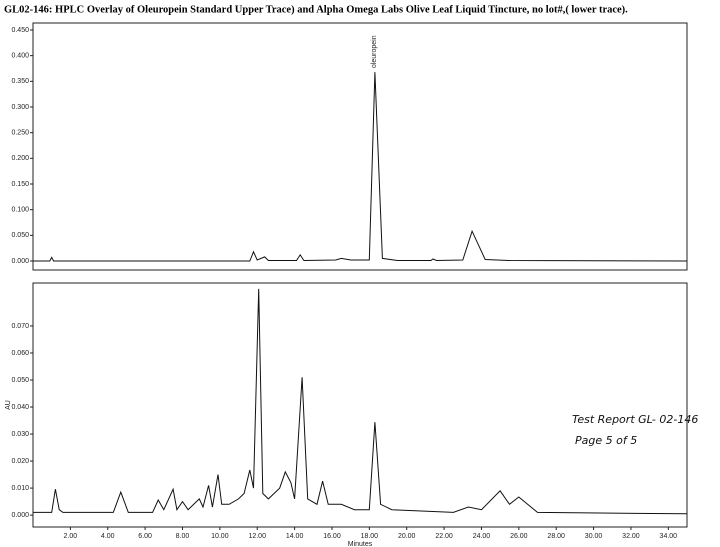  Describe the element at coordinates (20, 30) in the screenshot. I see `y-tick-label: 0.450` at that location.